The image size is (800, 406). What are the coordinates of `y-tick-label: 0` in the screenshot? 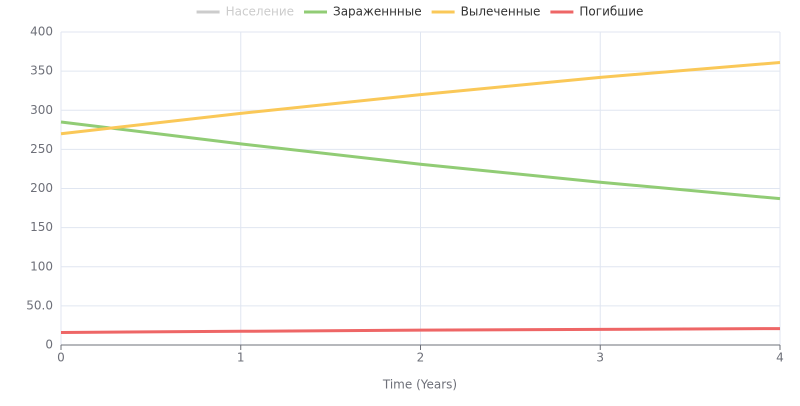 It's located at (49, 345).